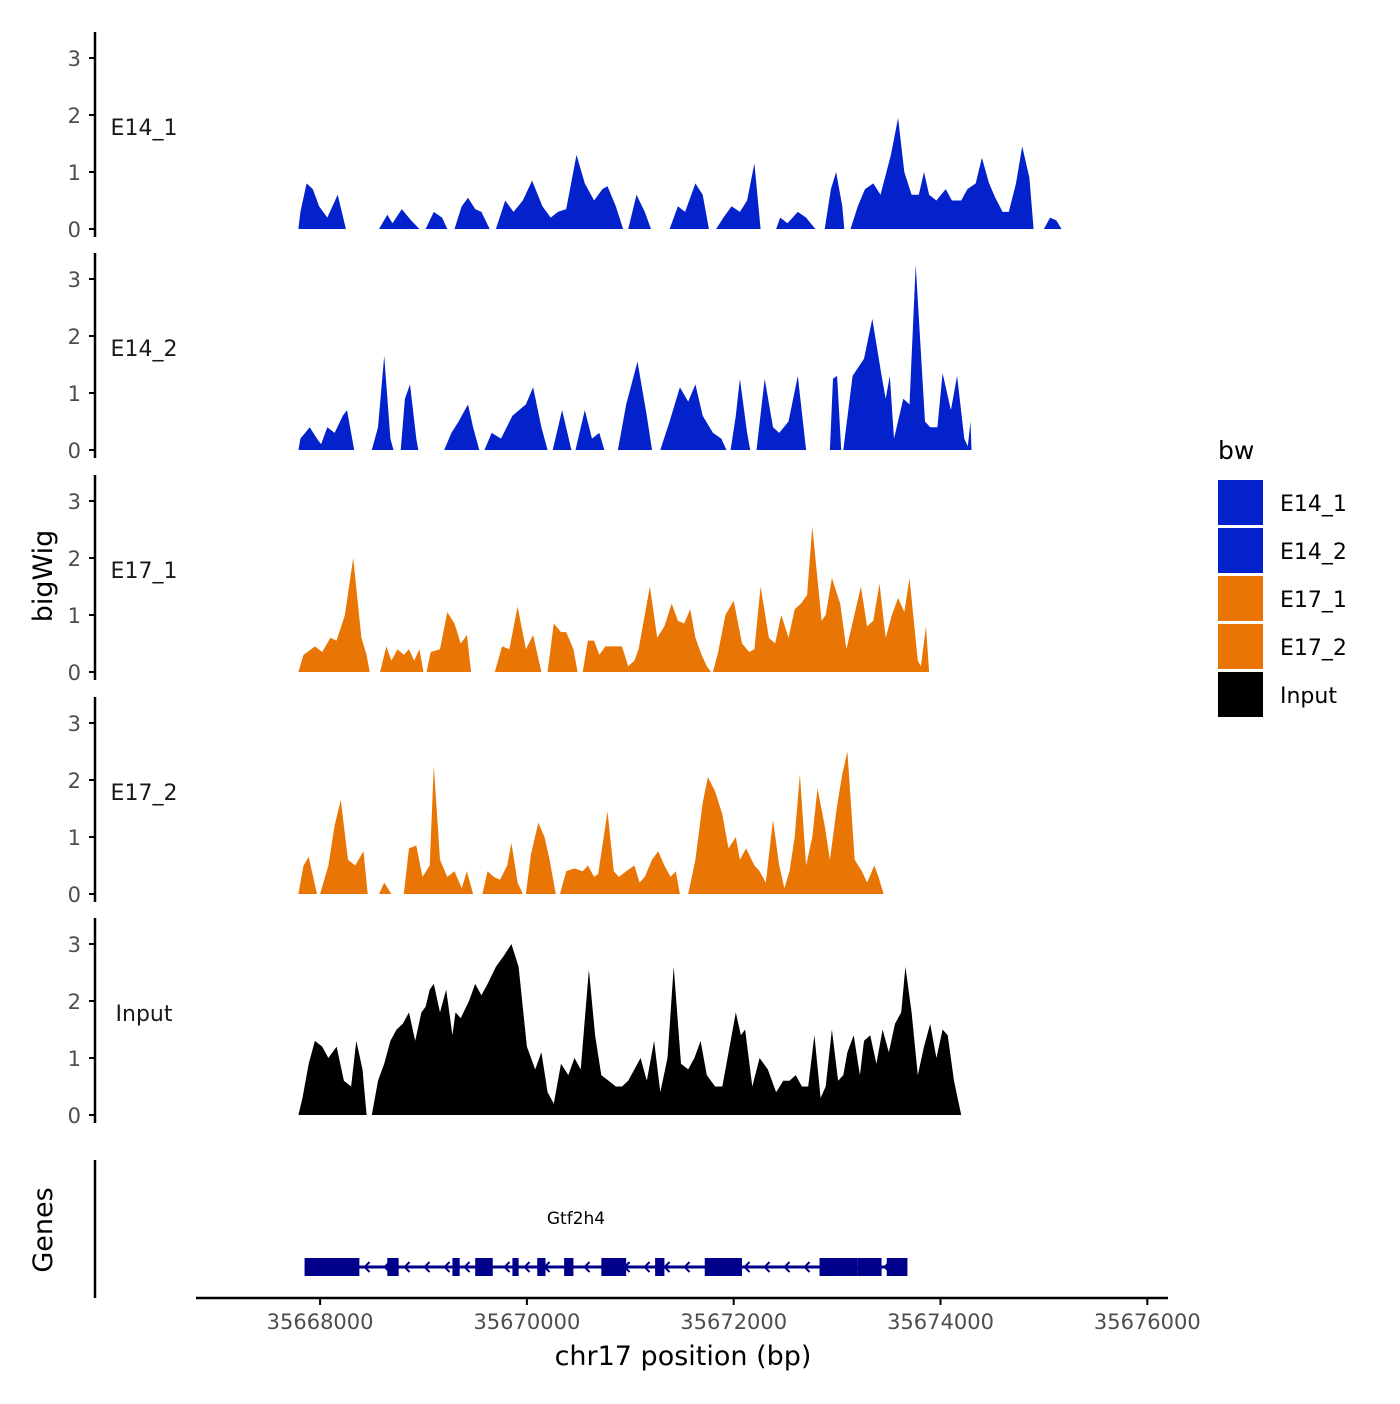  What do you see at coordinates (683, 1356) in the screenshot?
I see `x-axis-title: chr17 position (bp)` at bounding box center [683, 1356].